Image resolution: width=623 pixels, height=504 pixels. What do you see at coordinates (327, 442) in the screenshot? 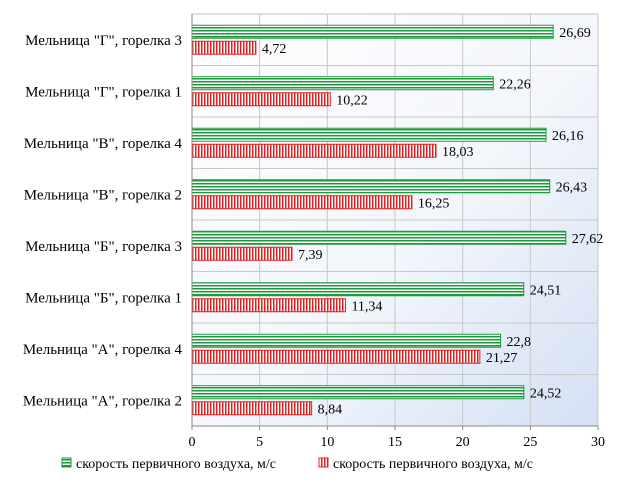
I see `x-tick-label: 10` at bounding box center [327, 442].